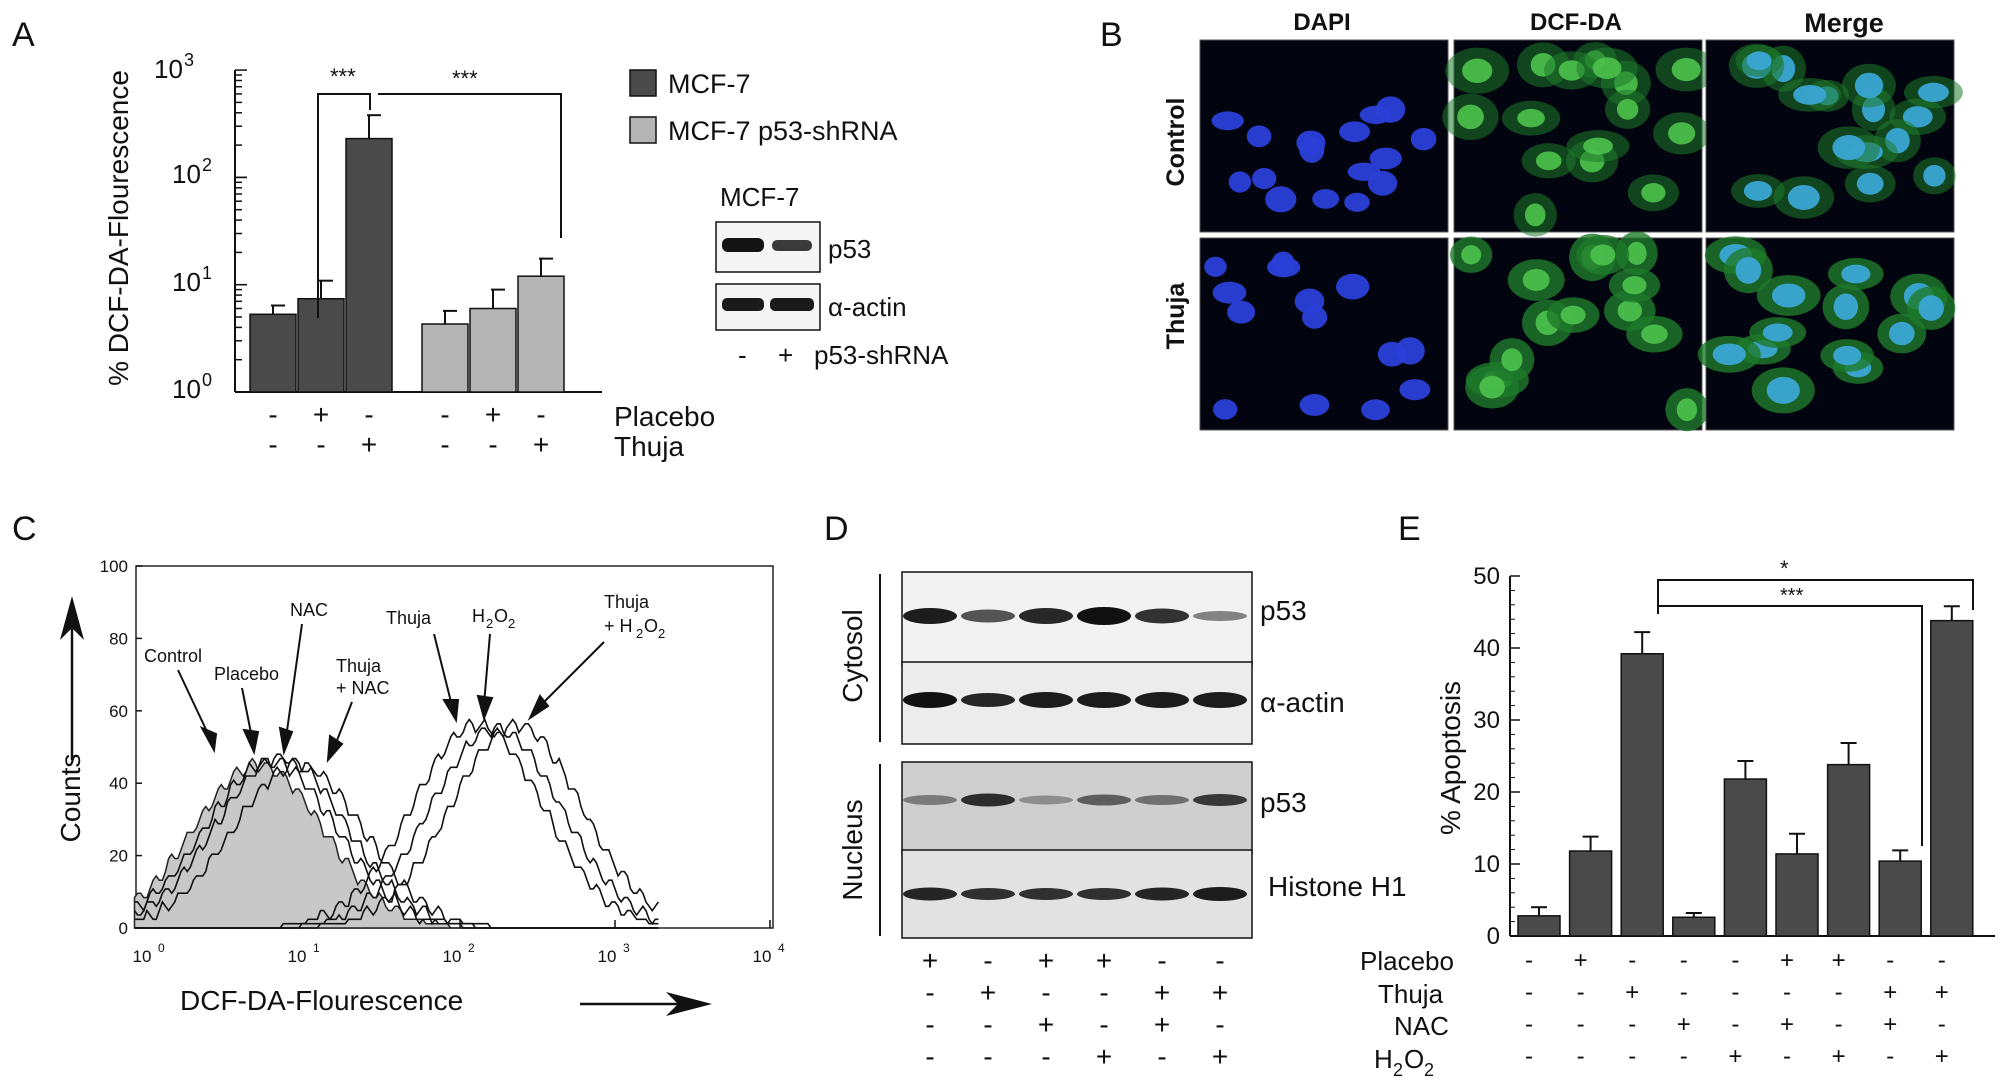 The image size is (2008, 1092). What do you see at coordinates (286, 741) in the screenshot?
I see `arrowhead-nac` at bounding box center [286, 741].